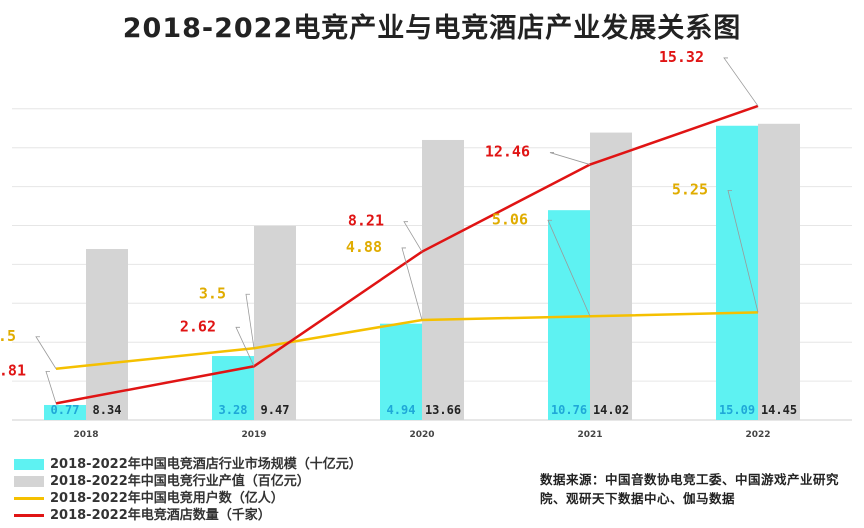 This screenshot has width=864, height=528. Describe the element at coordinates (180, 481) in the screenshot. I see `legend-label: 2018-2022年中国电竞行业产值（百亿元）` at that location.